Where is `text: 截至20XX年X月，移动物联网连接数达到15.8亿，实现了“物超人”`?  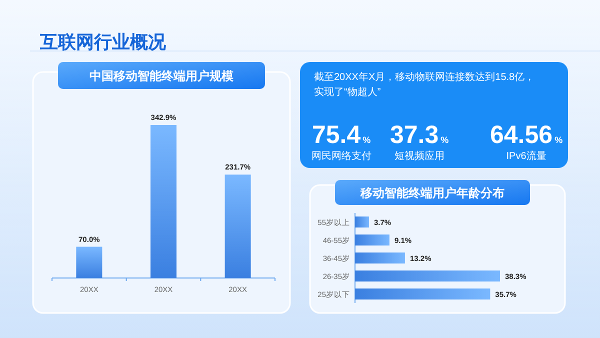 text: 截至20XX年X月，移动物联网连接数达到15.8亿，实现了“物超人” is located at coordinates (425, 85).